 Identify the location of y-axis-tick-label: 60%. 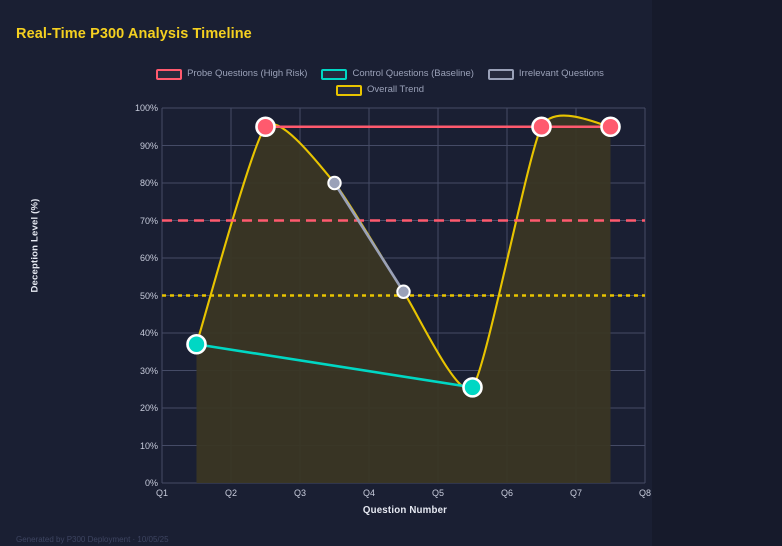
(148, 258).